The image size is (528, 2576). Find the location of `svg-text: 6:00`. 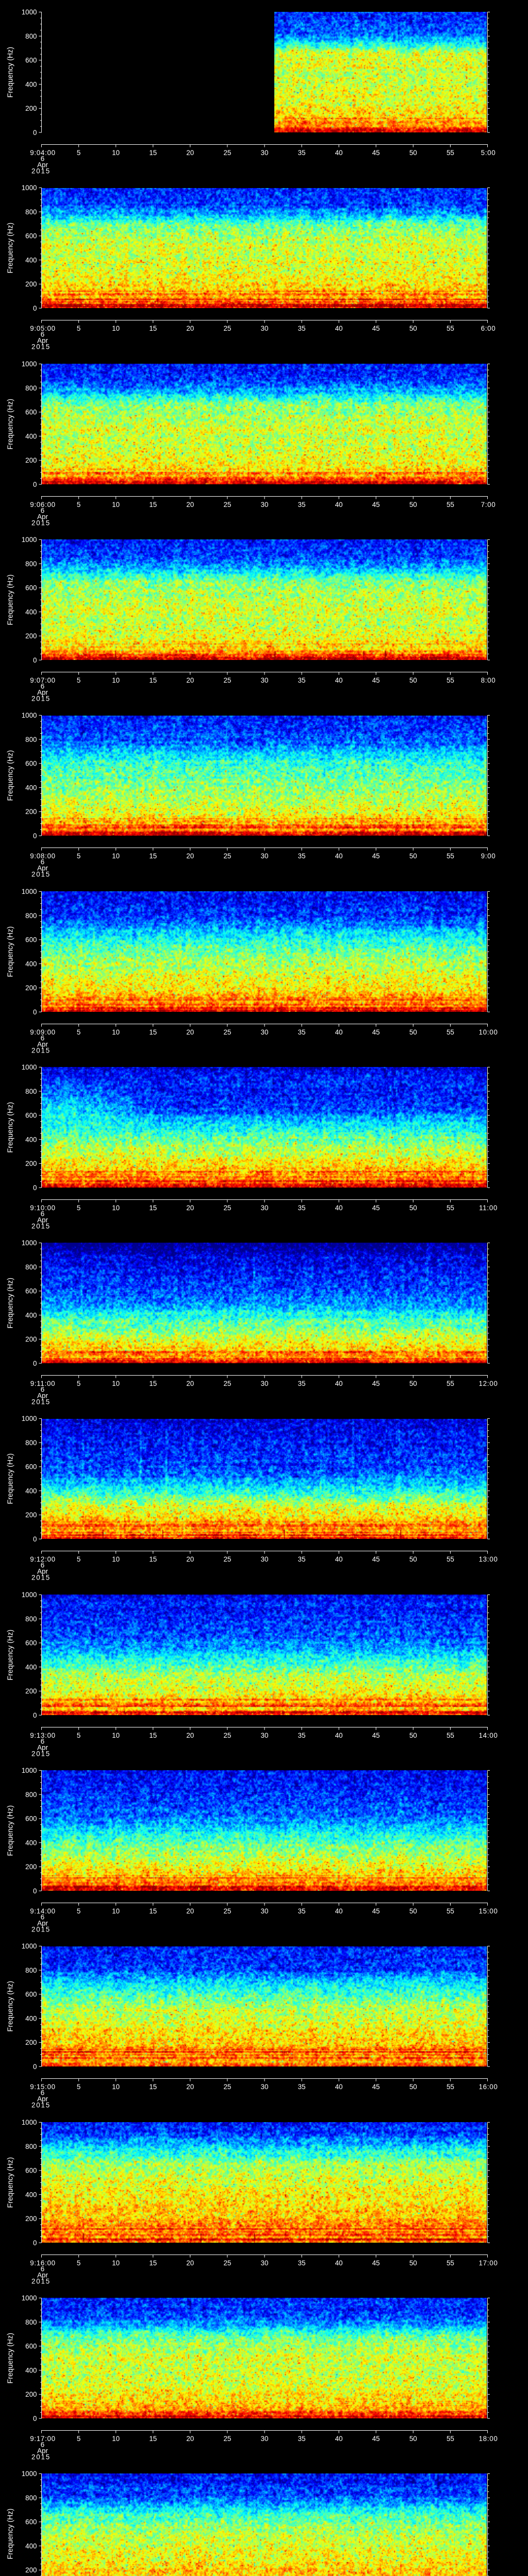

svg-text: 6:00 is located at coordinates (488, 328).